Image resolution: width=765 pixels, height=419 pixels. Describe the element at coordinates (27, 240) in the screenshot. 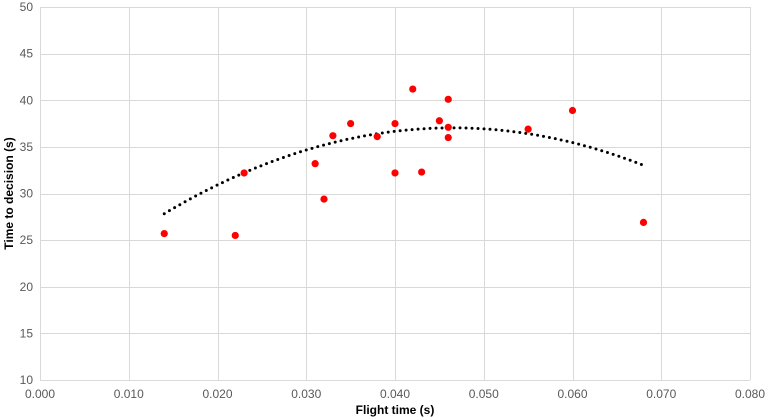

I see `y-tick-label: 25` at that location.